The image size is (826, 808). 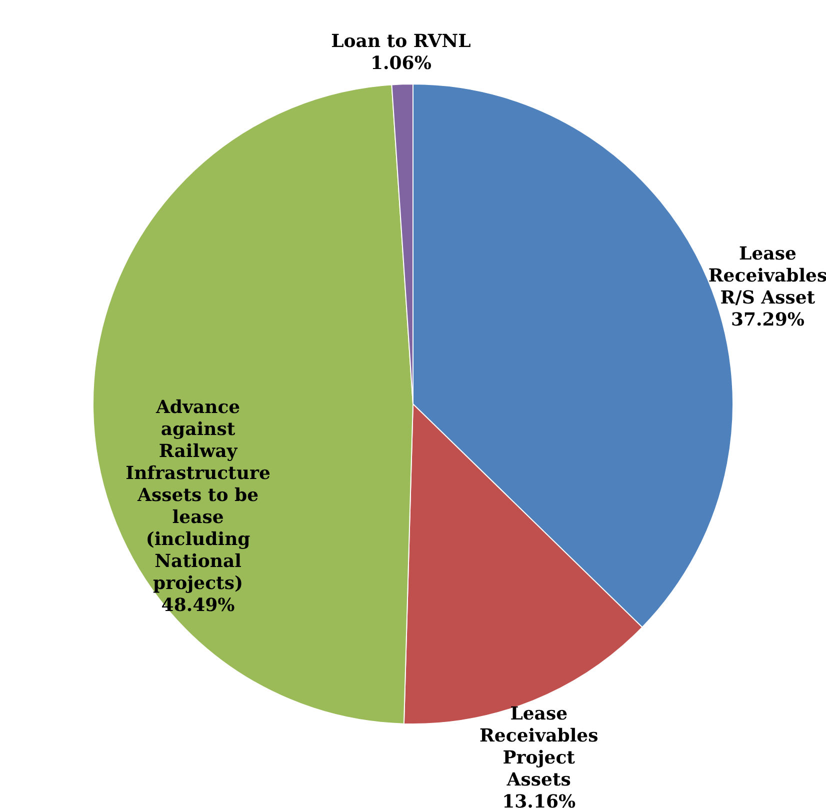 I want to click on data-label: 37.29%, so click(x=767, y=319).